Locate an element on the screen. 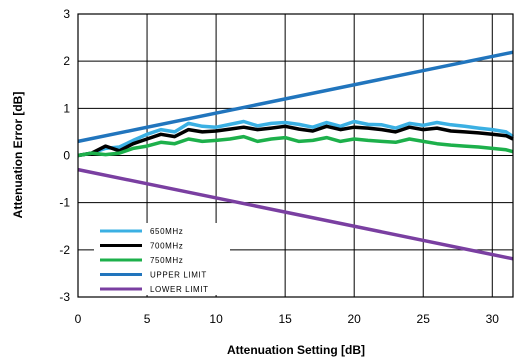 This screenshot has width=515, height=360. y-axis-title: Attenuation Error [dB] is located at coordinates (18, 155).